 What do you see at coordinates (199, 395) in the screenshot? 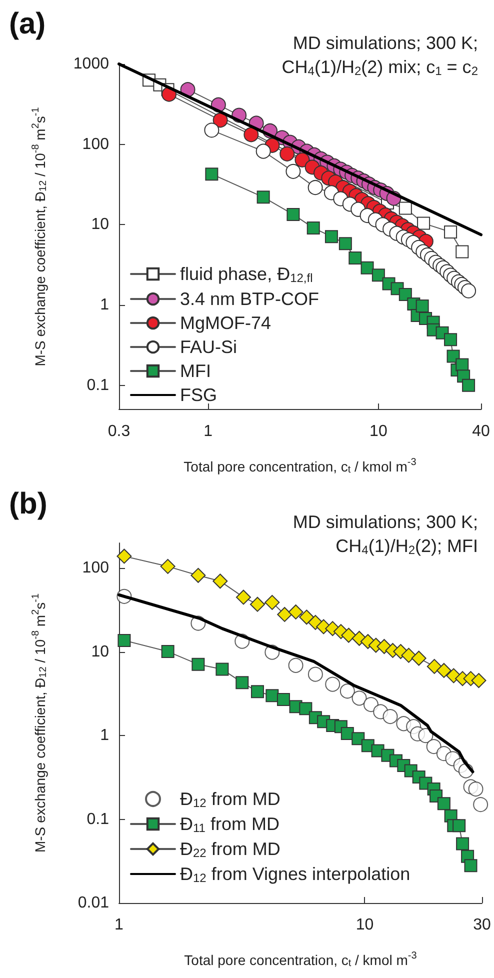
I see `legend-label: FSG` at bounding box center [199, 395].